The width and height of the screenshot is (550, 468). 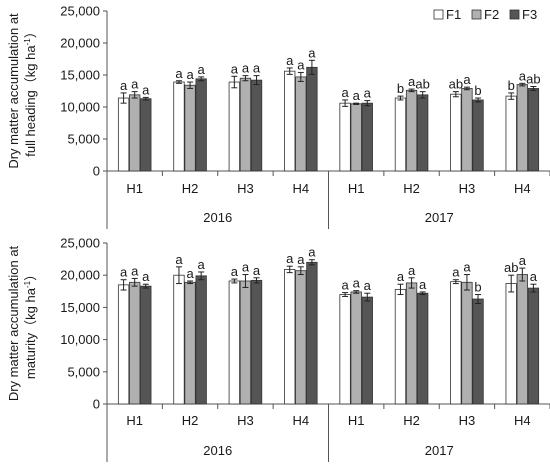 What do you see at coordinates (80, 11) in the screenshot?
I see `y-tick-label: 25,000` at bounding box center [80, 11].